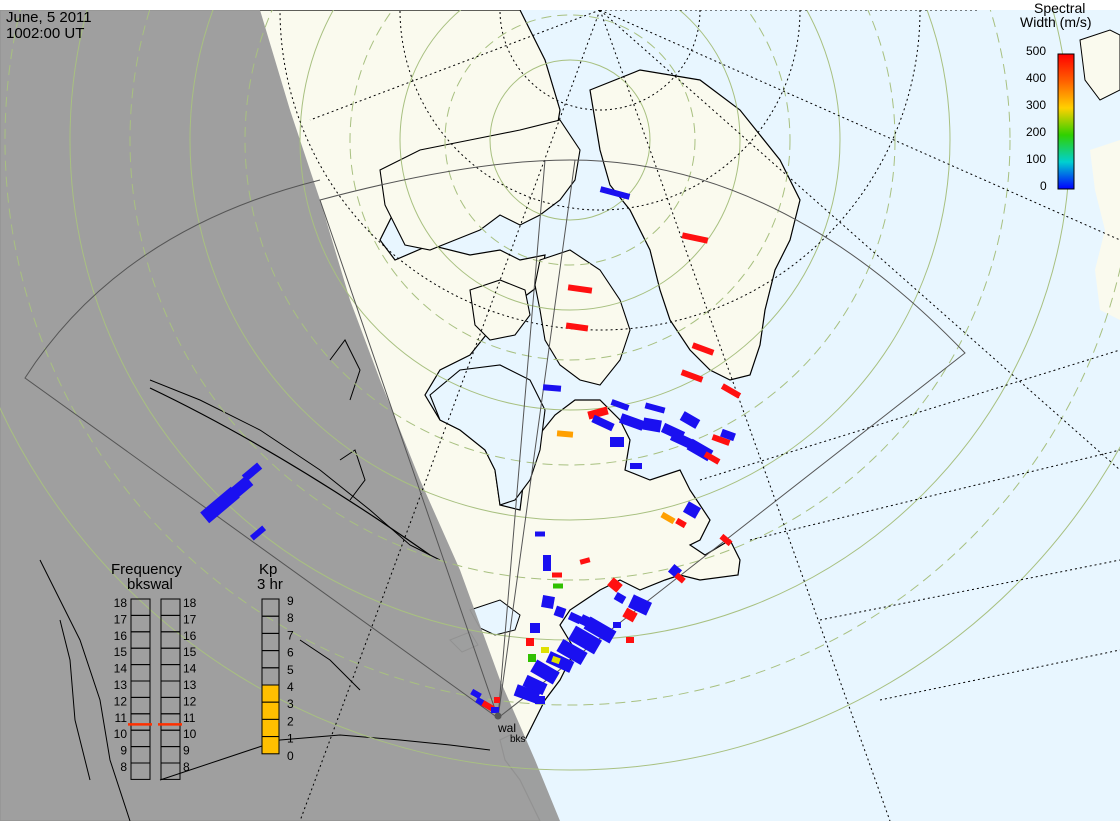 This screenshot has width=1120, height=821. I want to click on frequency-tick-left: 17, so click(121, 619).